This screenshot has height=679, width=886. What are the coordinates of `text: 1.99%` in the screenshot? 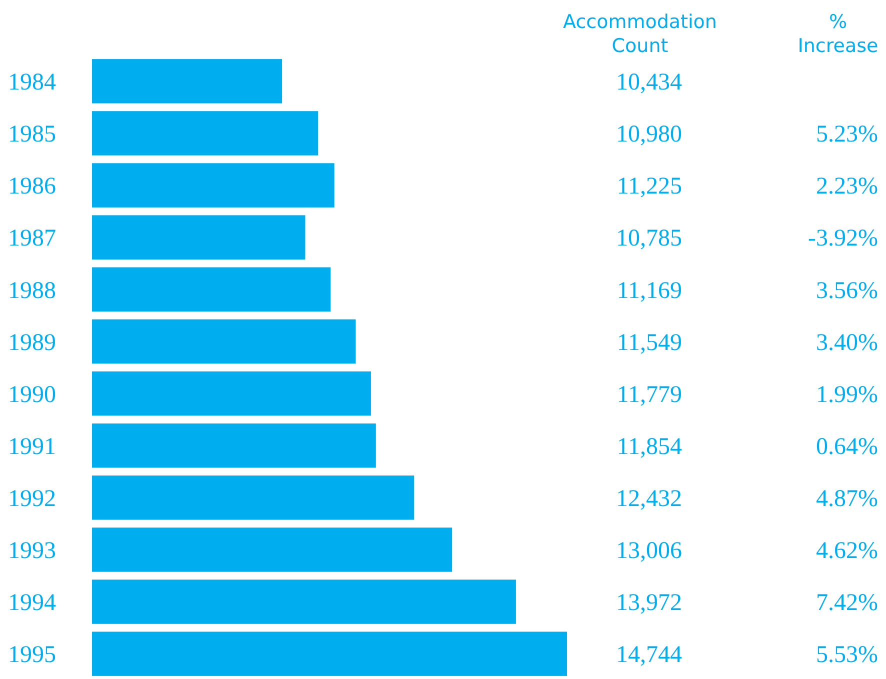 It's located at (847, 395).